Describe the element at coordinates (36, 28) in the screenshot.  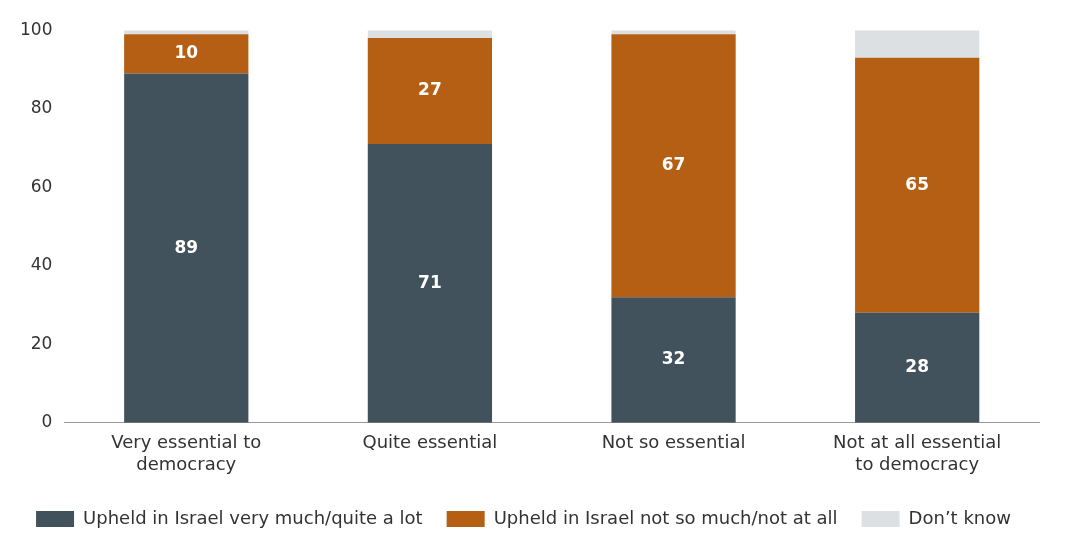
I see `y-tick-label: 100` at that location.